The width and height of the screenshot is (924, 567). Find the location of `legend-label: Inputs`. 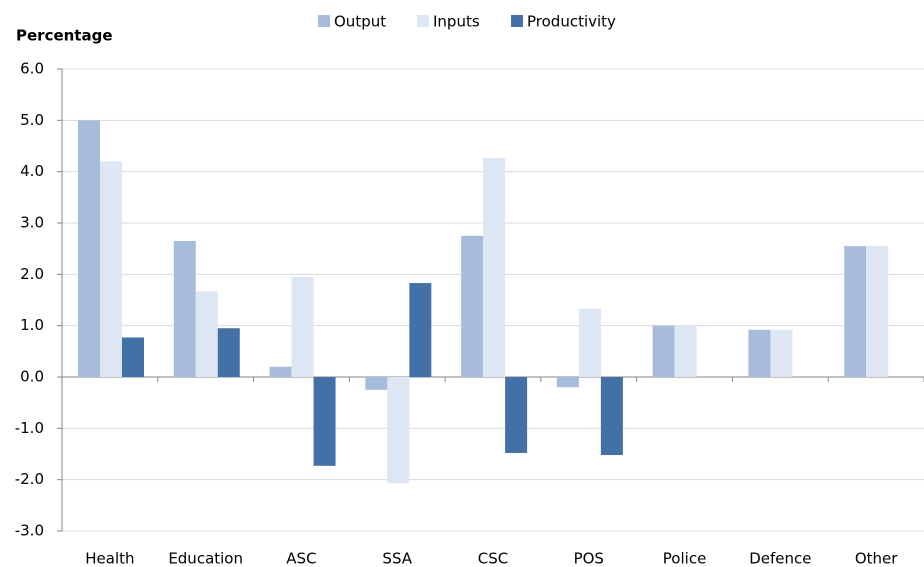

legend-label: Inputs is located at coordinates (456, 22).